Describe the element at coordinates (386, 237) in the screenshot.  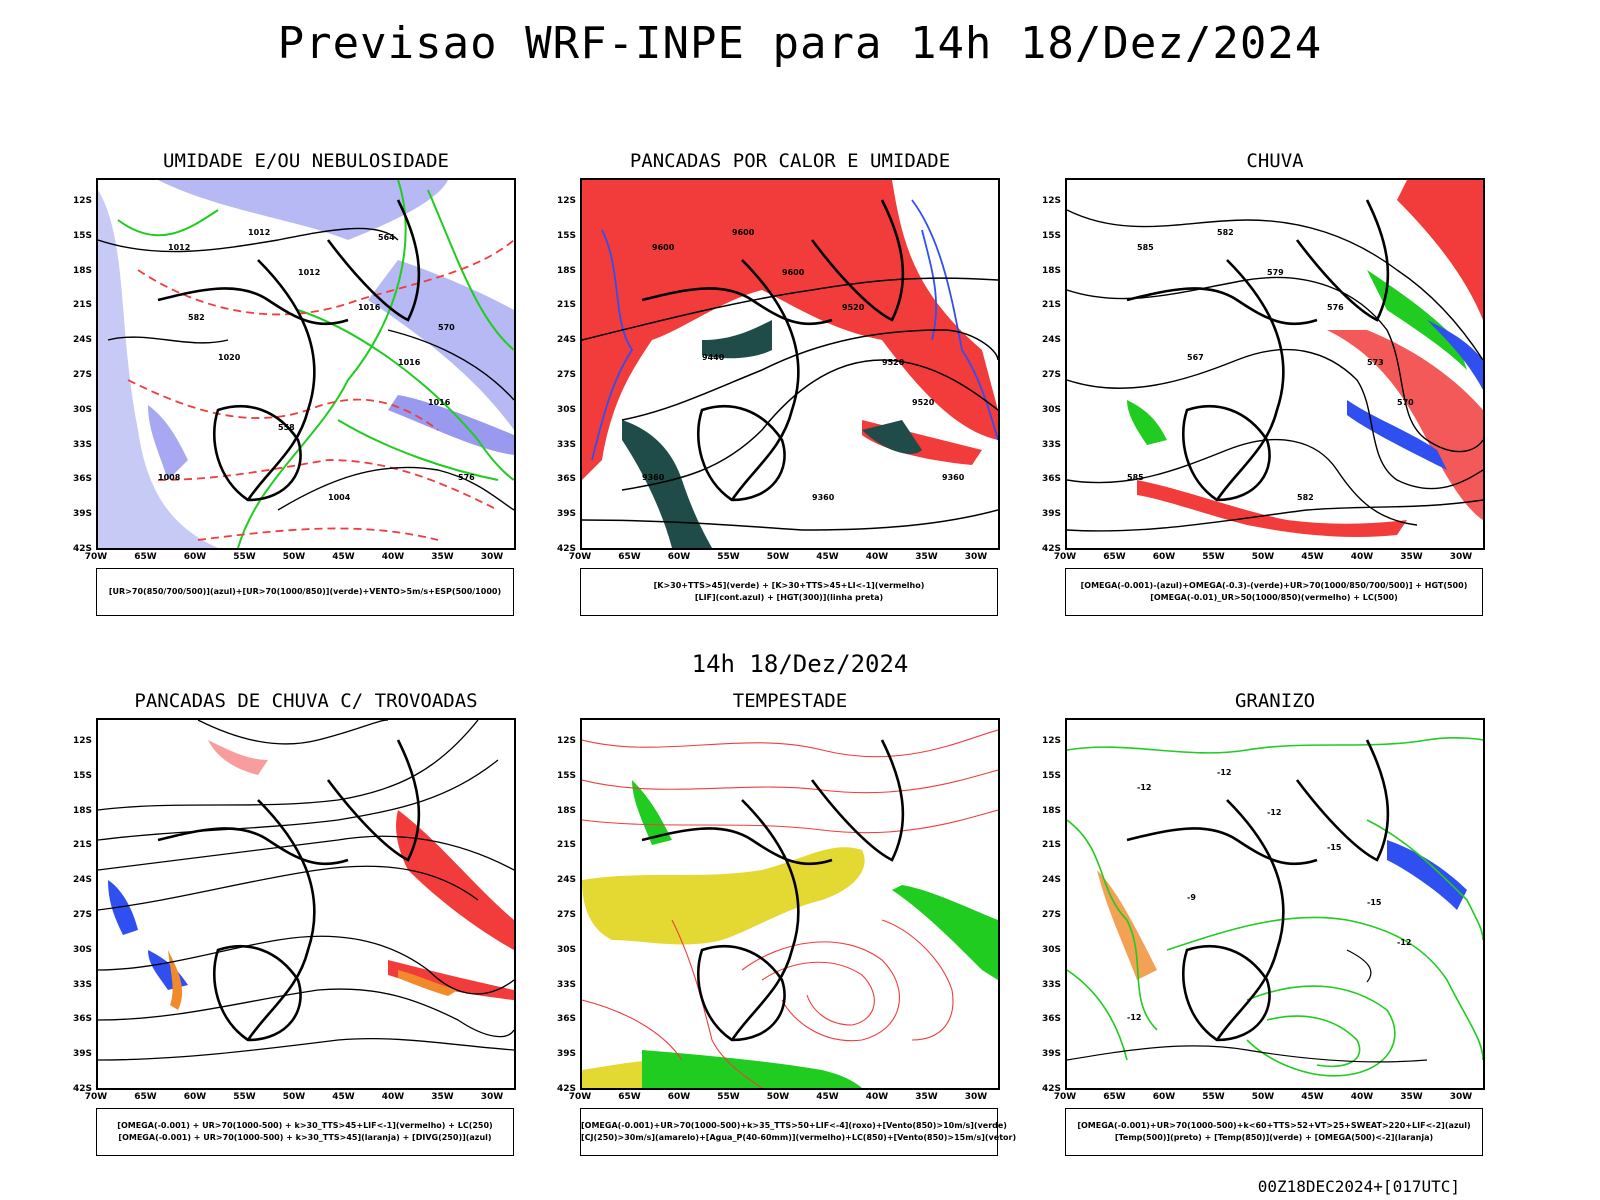
I see `contour-value-label: 564` at that location.